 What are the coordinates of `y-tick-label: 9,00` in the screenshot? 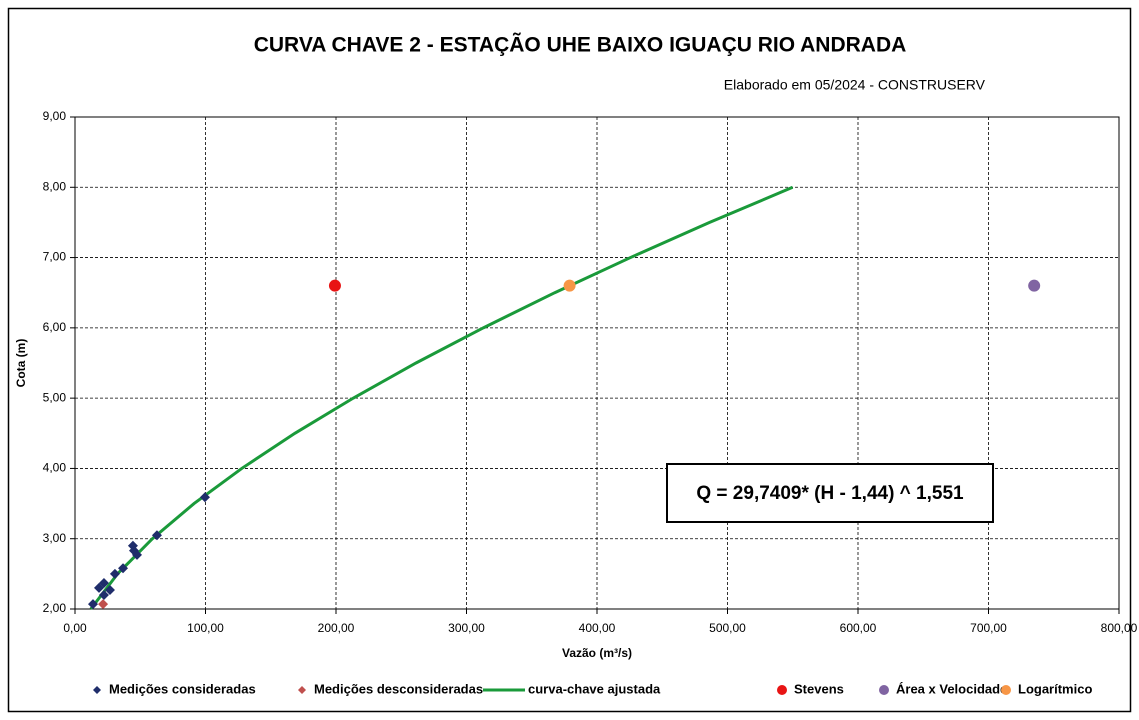 It's located at (55, 116).